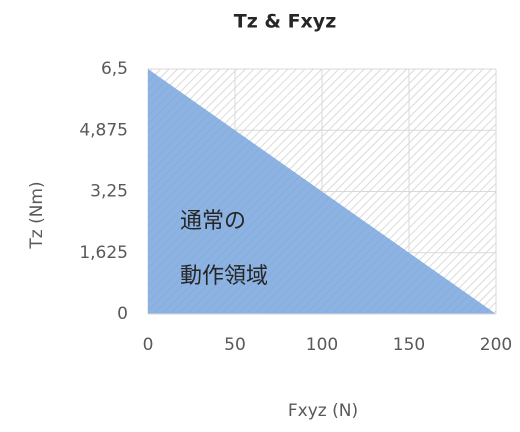 Image resolution: width=520 pixels, height=432 pixels. Describe the element at coordinates (148, 345) in the screenshot. I see `x-tick-label: 0` at that location.